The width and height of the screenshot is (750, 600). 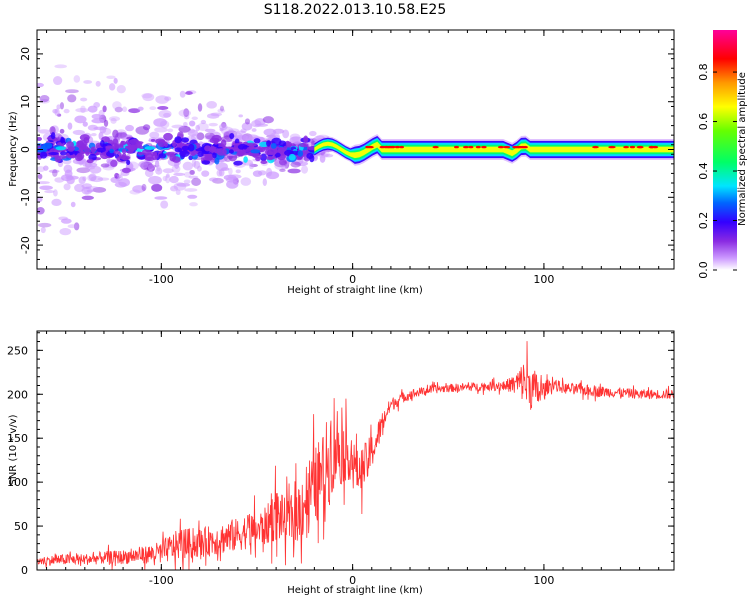 I want to click on colorbar-tick-label: 0.6, so click(x=703, y=121).